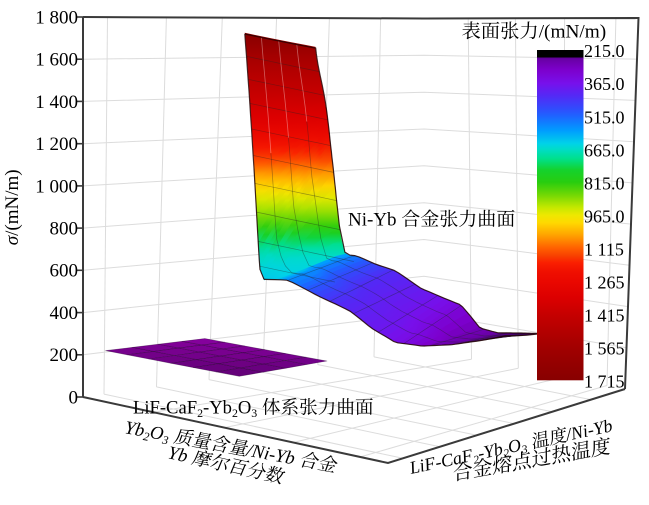 This screenshot has height=505, width=649. What do you see at coordinates (56, 60) in the screenshot?
I see `svg-text: 1 600` at bounding box center [56, 60].